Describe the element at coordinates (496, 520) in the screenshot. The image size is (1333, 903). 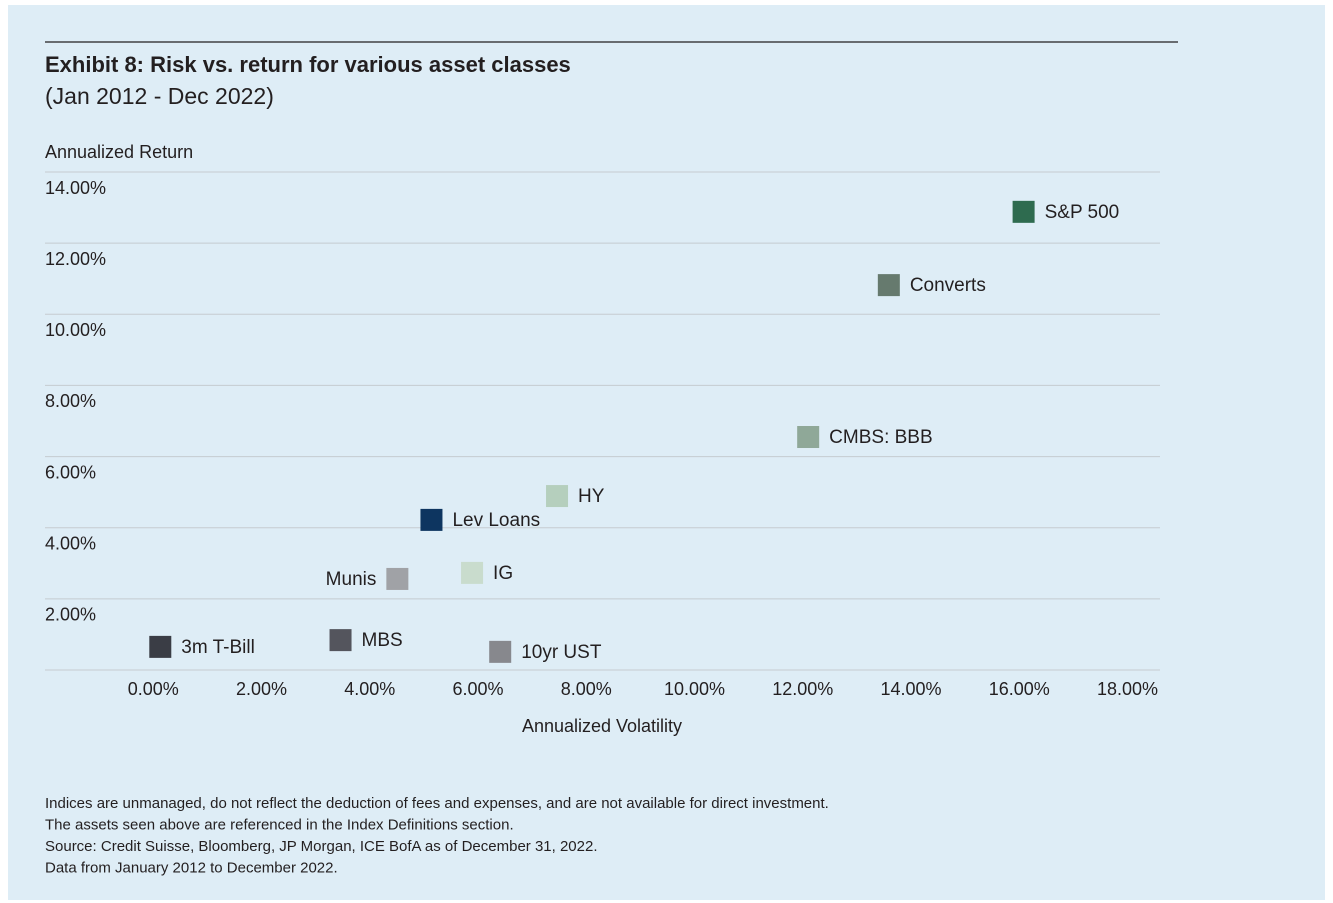
I see `point-label: Lev Loans` at that location.